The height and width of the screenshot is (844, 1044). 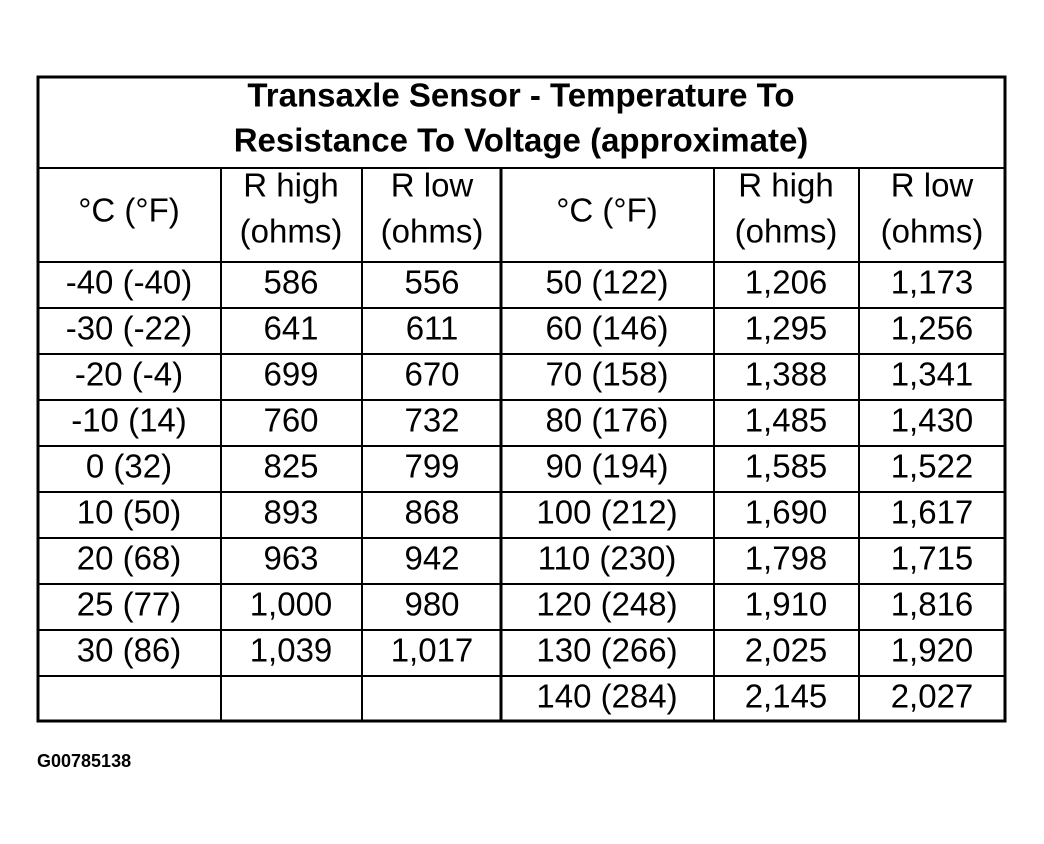 What do you see at coordinates (431, 374) in the screenshot?
I see `cell: 670` at bounding box center [431, 374].